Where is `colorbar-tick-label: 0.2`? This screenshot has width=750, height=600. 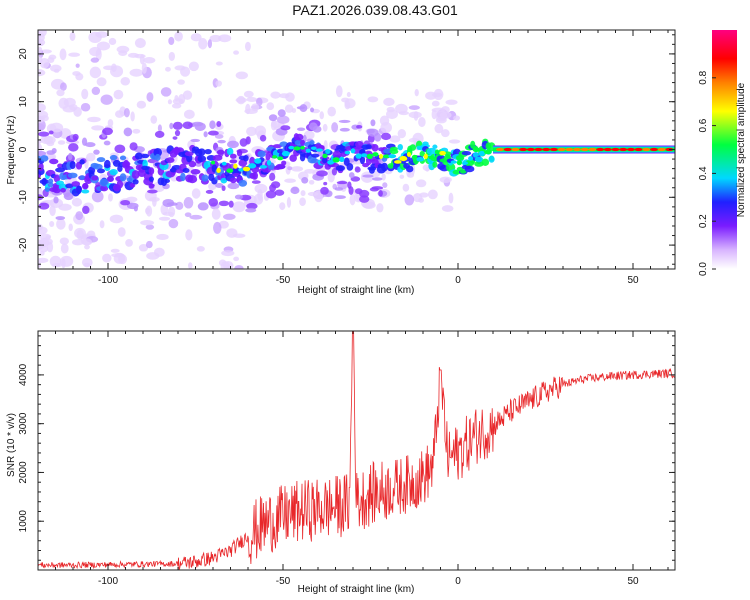 colorbar-tick-label: 0.2 is located at coordinates (703, 221).